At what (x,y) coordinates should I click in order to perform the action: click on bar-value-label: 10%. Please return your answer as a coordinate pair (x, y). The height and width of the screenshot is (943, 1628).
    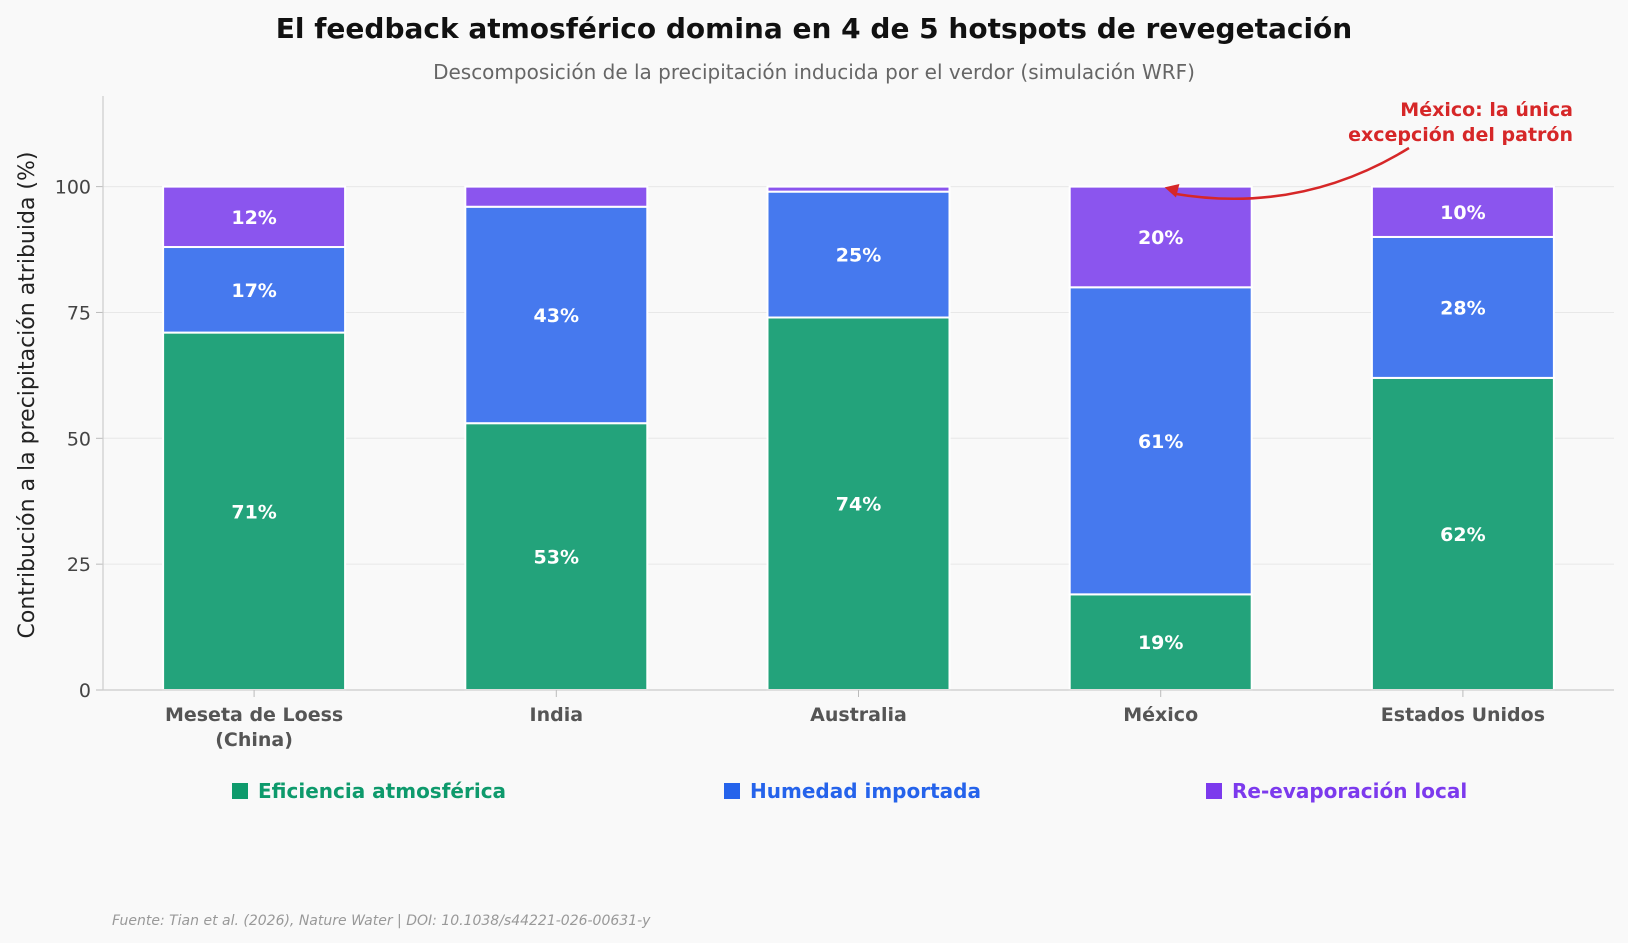
    Looking at the image, I should click on (1462, 213).